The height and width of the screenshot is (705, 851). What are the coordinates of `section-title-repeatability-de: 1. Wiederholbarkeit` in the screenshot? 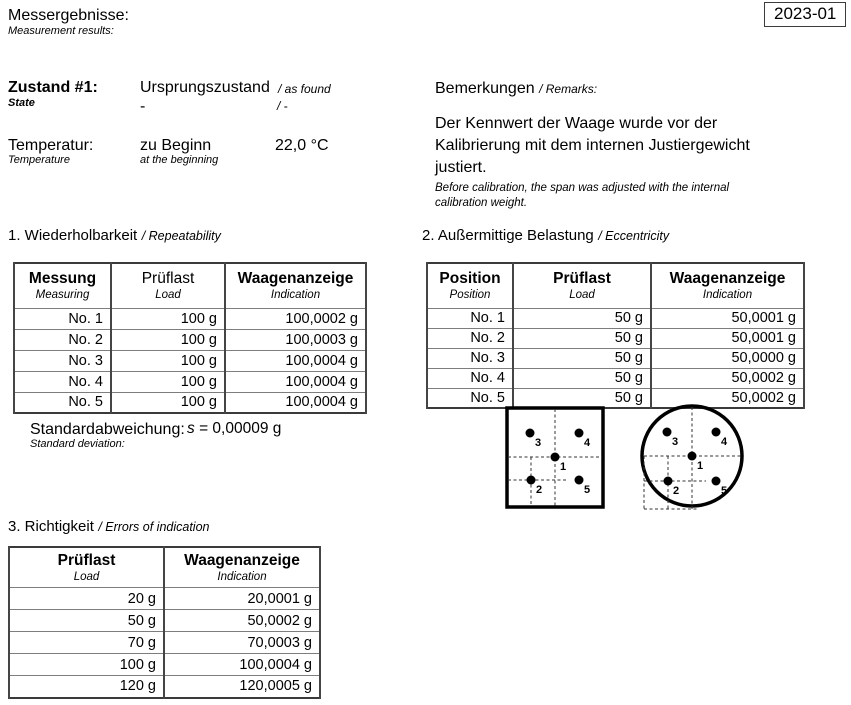 It's located at (73, 235).